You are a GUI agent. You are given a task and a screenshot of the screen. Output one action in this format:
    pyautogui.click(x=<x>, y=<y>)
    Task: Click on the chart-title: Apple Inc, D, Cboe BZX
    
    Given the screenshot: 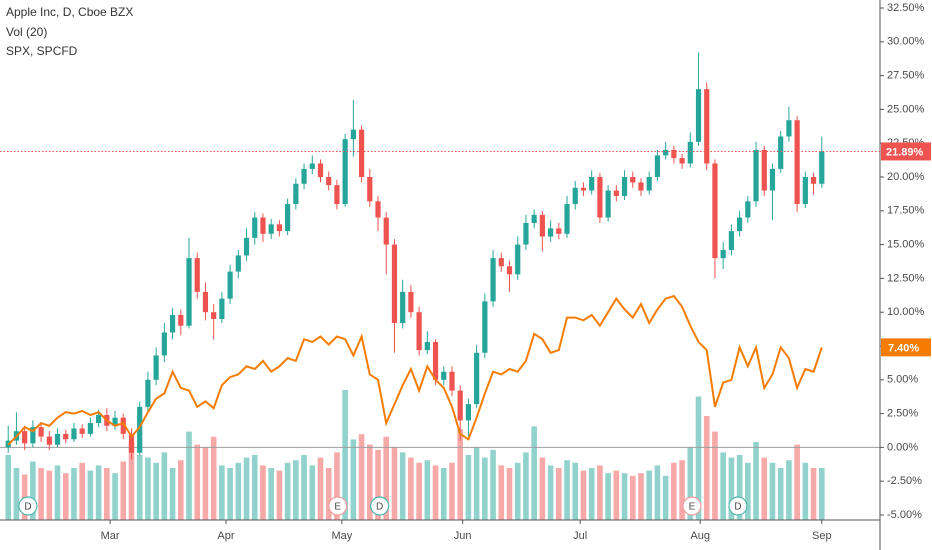 What is the action you would take?
    pyautogui.click(x=69, y=12)
    